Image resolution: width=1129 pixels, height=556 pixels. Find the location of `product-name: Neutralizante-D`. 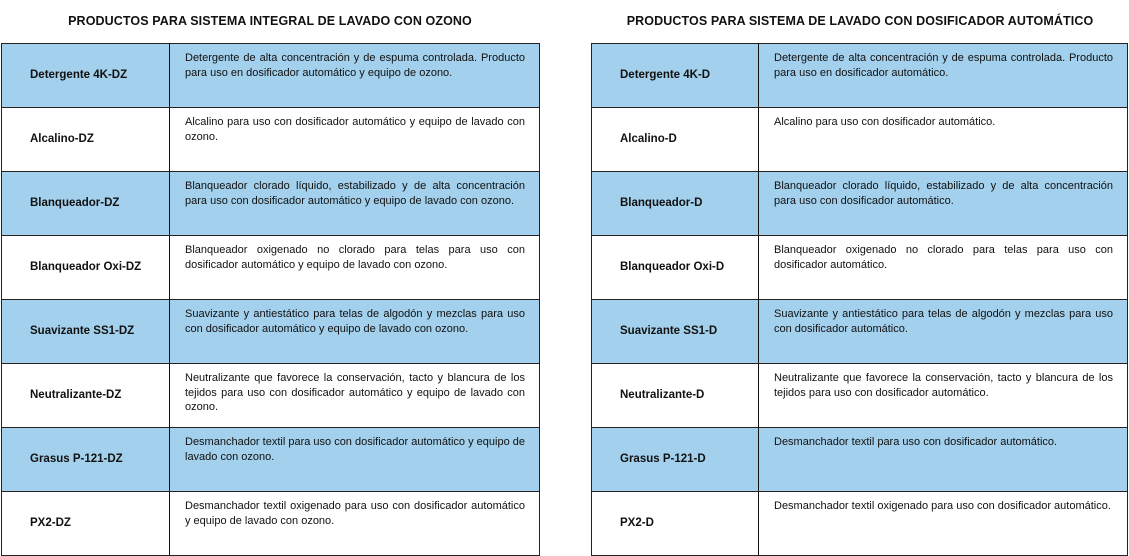

product-name: Neutralizante-D is located at coordinates (675, 395).